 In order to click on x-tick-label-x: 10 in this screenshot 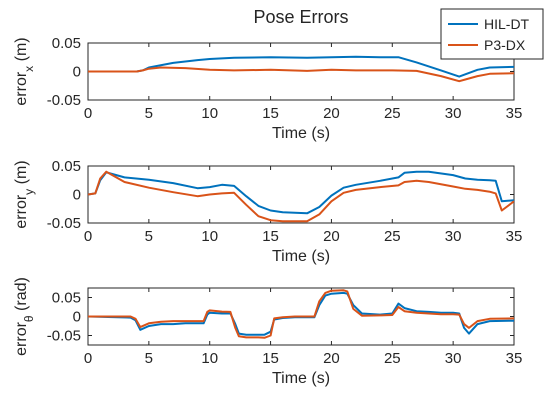, I will do `click(209, 113)`.